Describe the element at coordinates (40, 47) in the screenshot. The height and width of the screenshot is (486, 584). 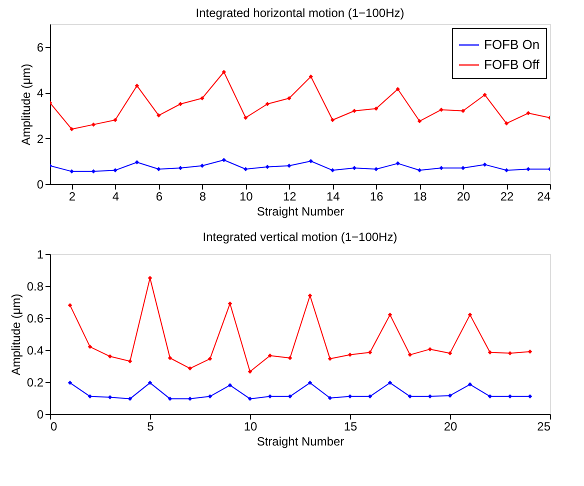
I see `y-tick-label: 6` at that location.